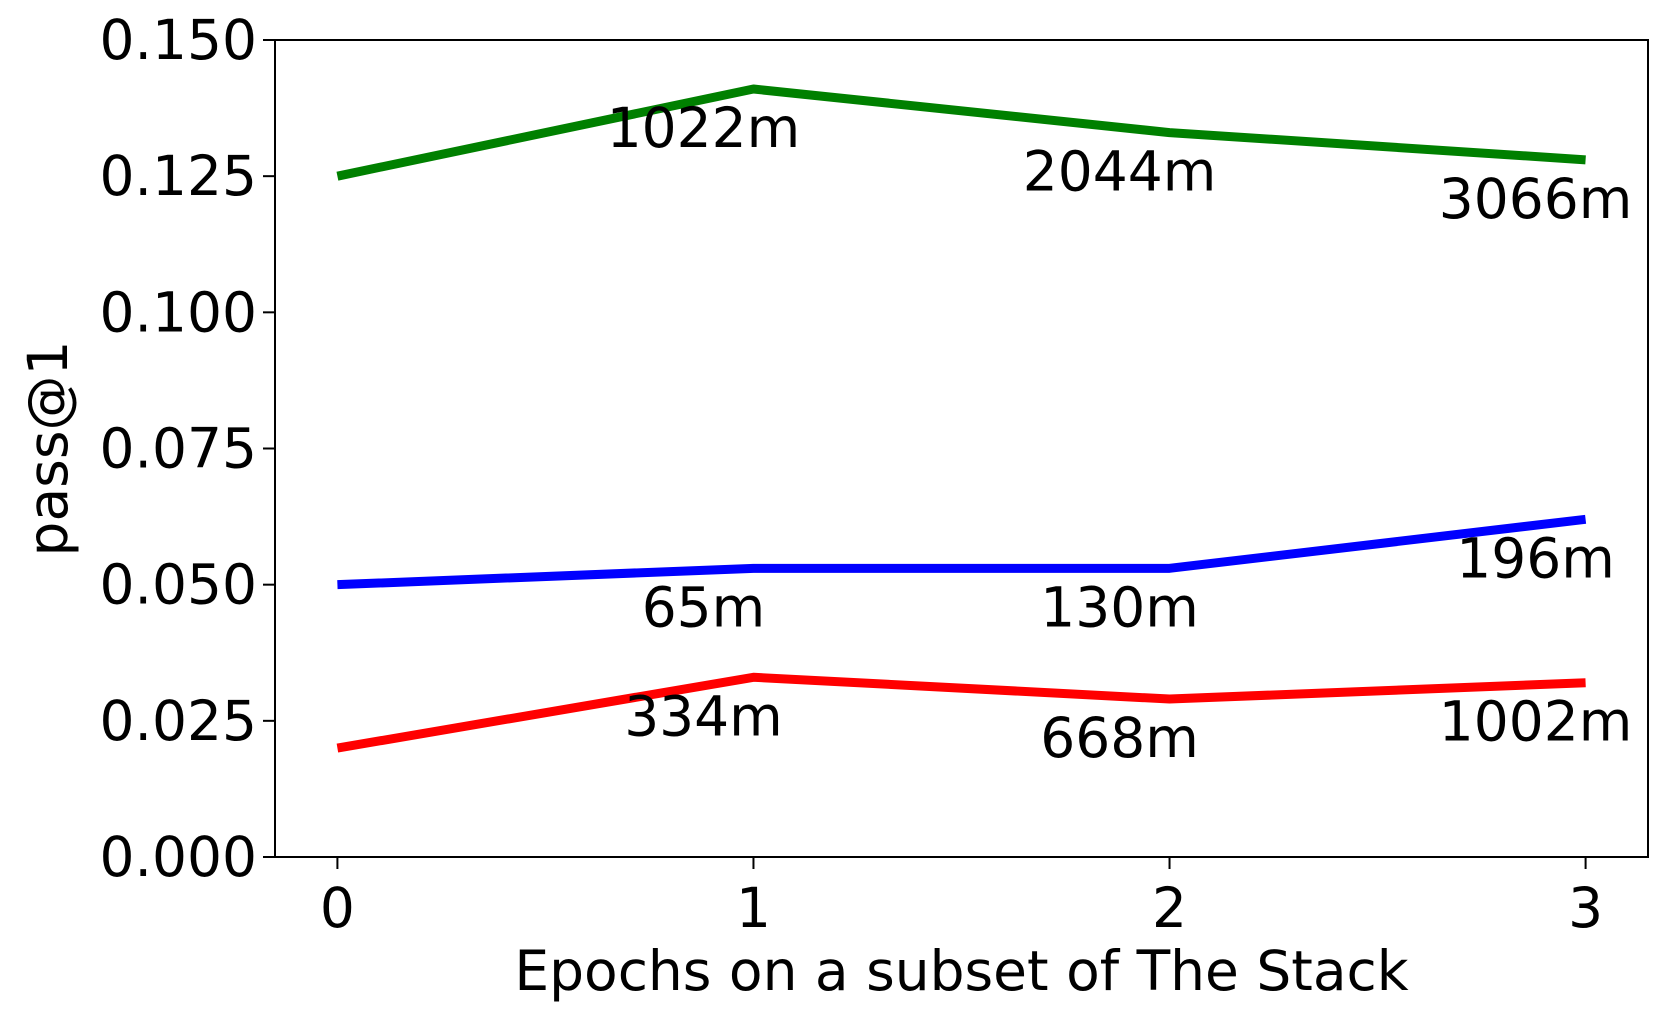 This screenshot has height=1017, width=1661. I want to click on x-axis: 0 1 2 3, so click(961, 898).